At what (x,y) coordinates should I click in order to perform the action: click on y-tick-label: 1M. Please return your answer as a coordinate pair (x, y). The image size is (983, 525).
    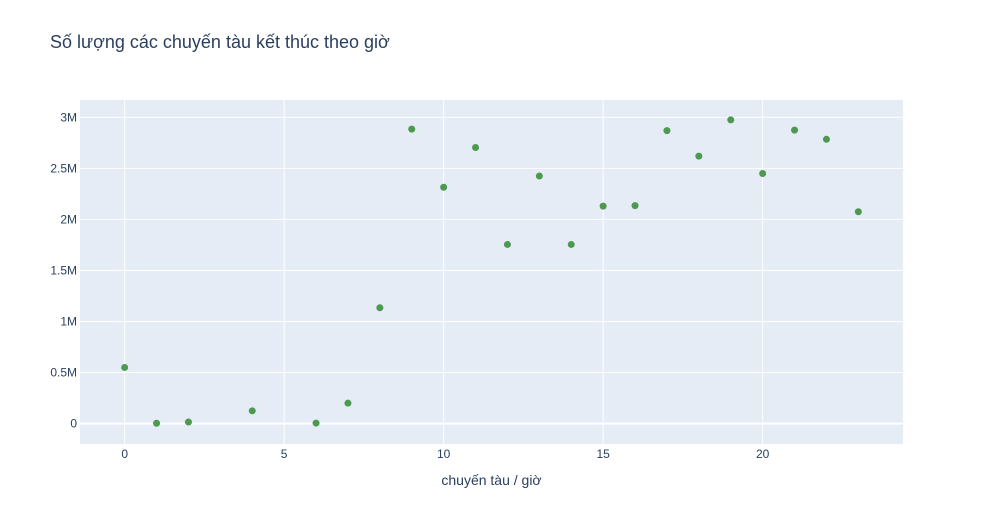
    Looking at the image, I should click on (68, 322).